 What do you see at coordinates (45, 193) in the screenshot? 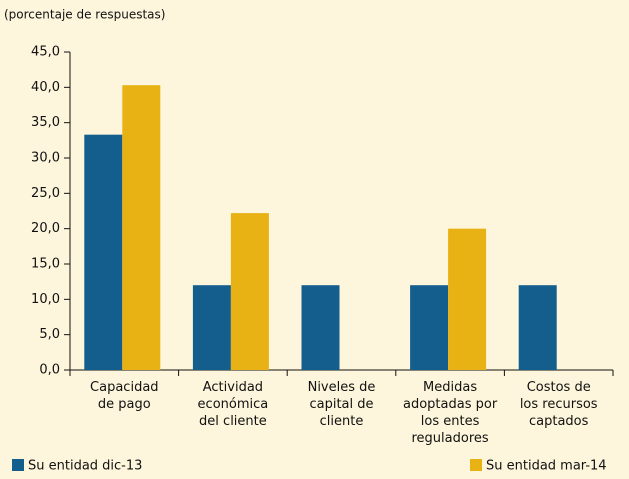
I see `y-tick-label: 25,0` at bounding box center [45, 193].